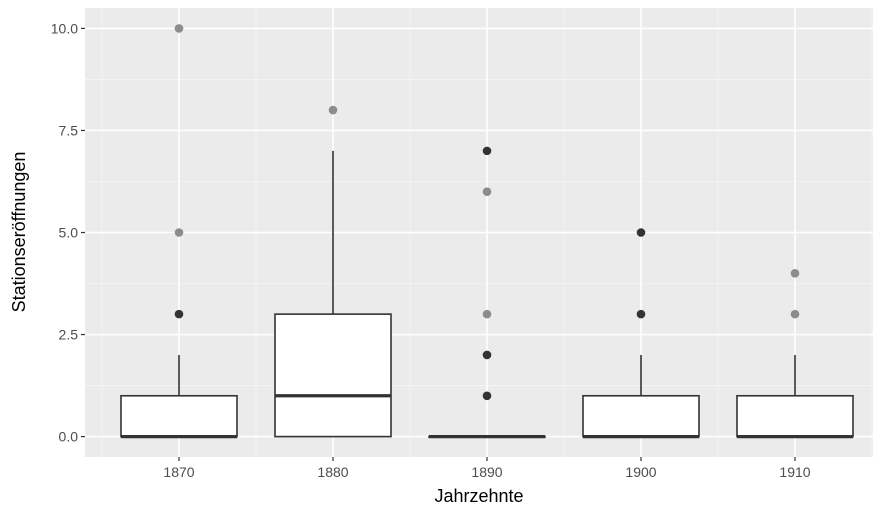 This screenshot has width=878, height=511. I want to click on box-1910, so click(795, 354).